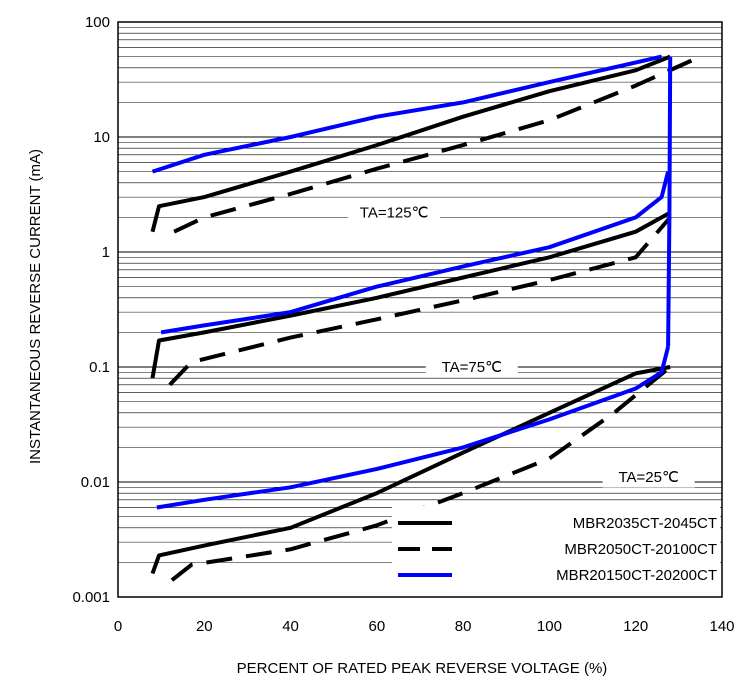 The height and width of the screenshot is (680, 745). What do you see at coordinates (645, 523) in the screenshot?
I see `legend-label: MBR2035CT-2045CT` at bounding box center [645, 523].